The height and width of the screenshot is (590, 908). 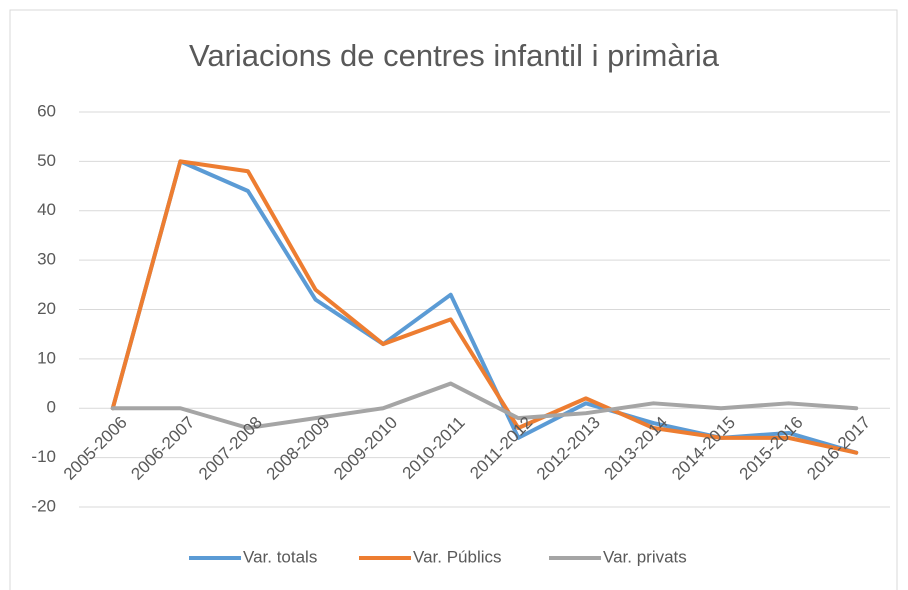 I want to click on y-tick-label: 20, so click(x=46, y=308).